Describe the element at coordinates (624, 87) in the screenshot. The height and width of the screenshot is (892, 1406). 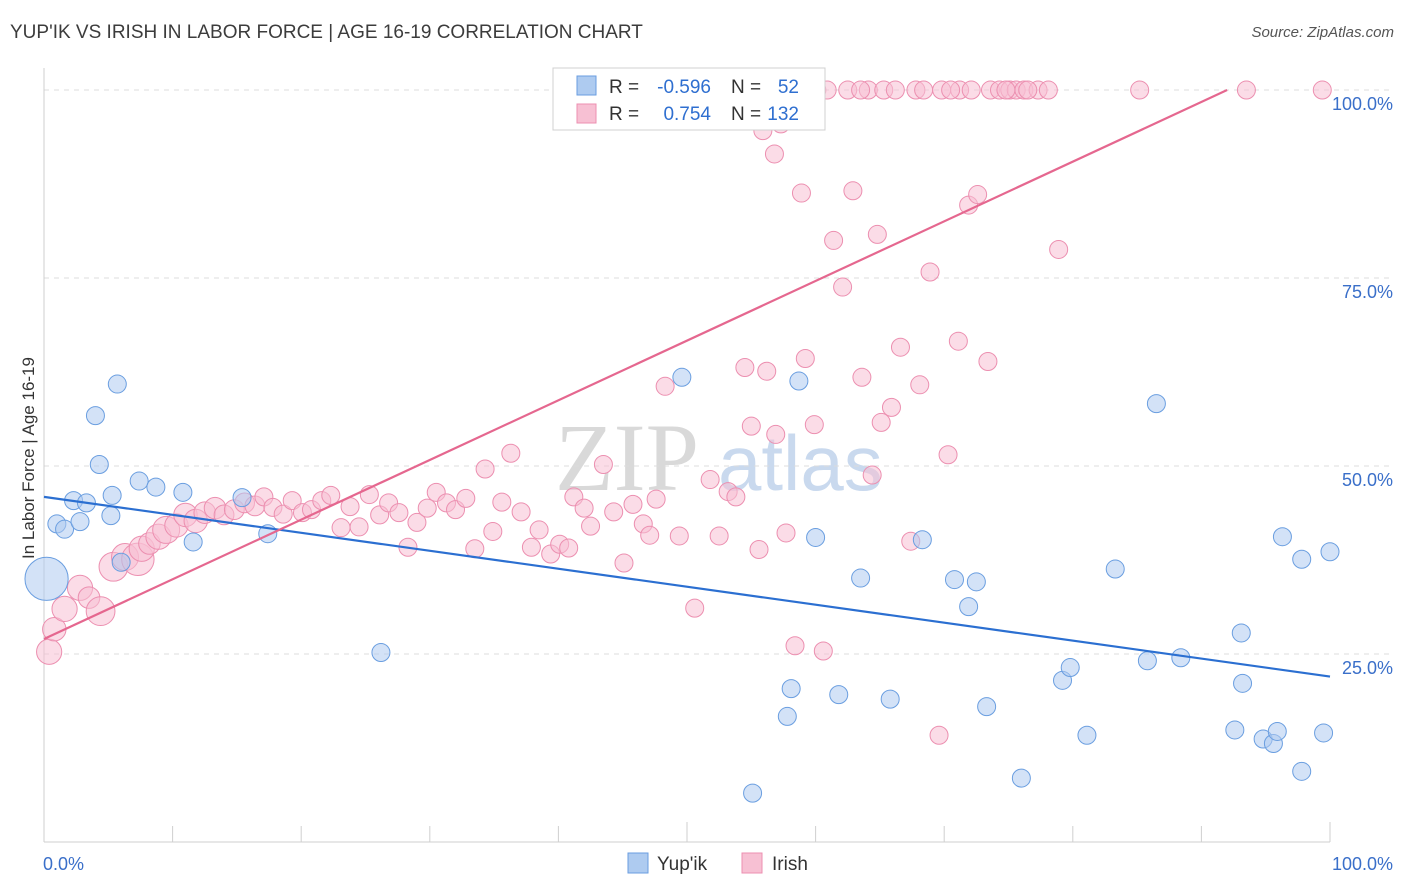
I see `legend-r-label-yupik: R =` at that location.